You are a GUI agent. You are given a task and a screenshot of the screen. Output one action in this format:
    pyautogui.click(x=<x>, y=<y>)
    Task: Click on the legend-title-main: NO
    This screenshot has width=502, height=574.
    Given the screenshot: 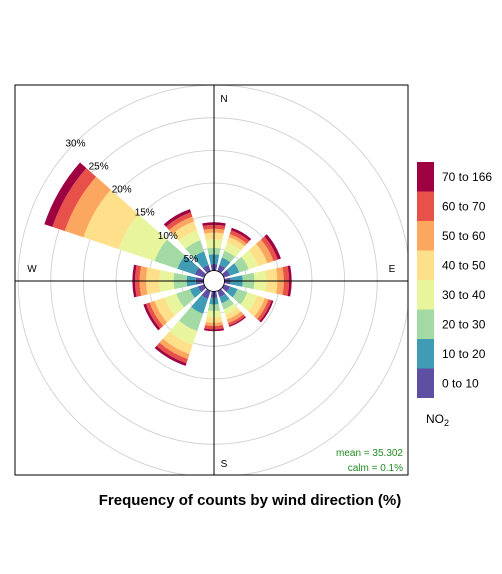 What is the action you would take?
    pyautogui.click(x=435, y=419)
    